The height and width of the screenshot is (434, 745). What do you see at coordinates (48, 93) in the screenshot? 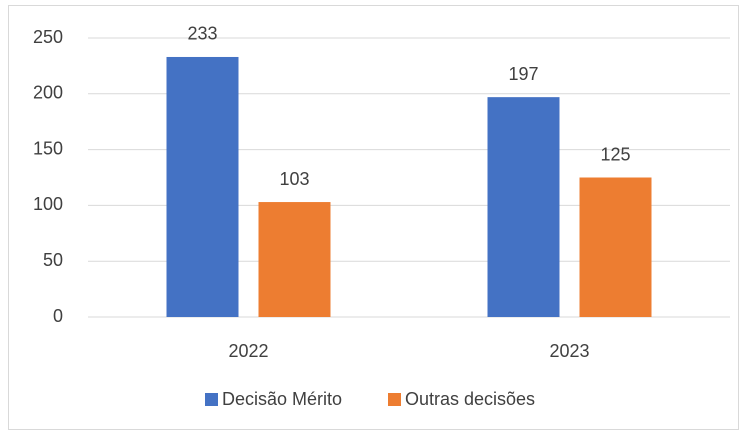
I see `y-tick-label: 200` at bounding box center [48, 93].